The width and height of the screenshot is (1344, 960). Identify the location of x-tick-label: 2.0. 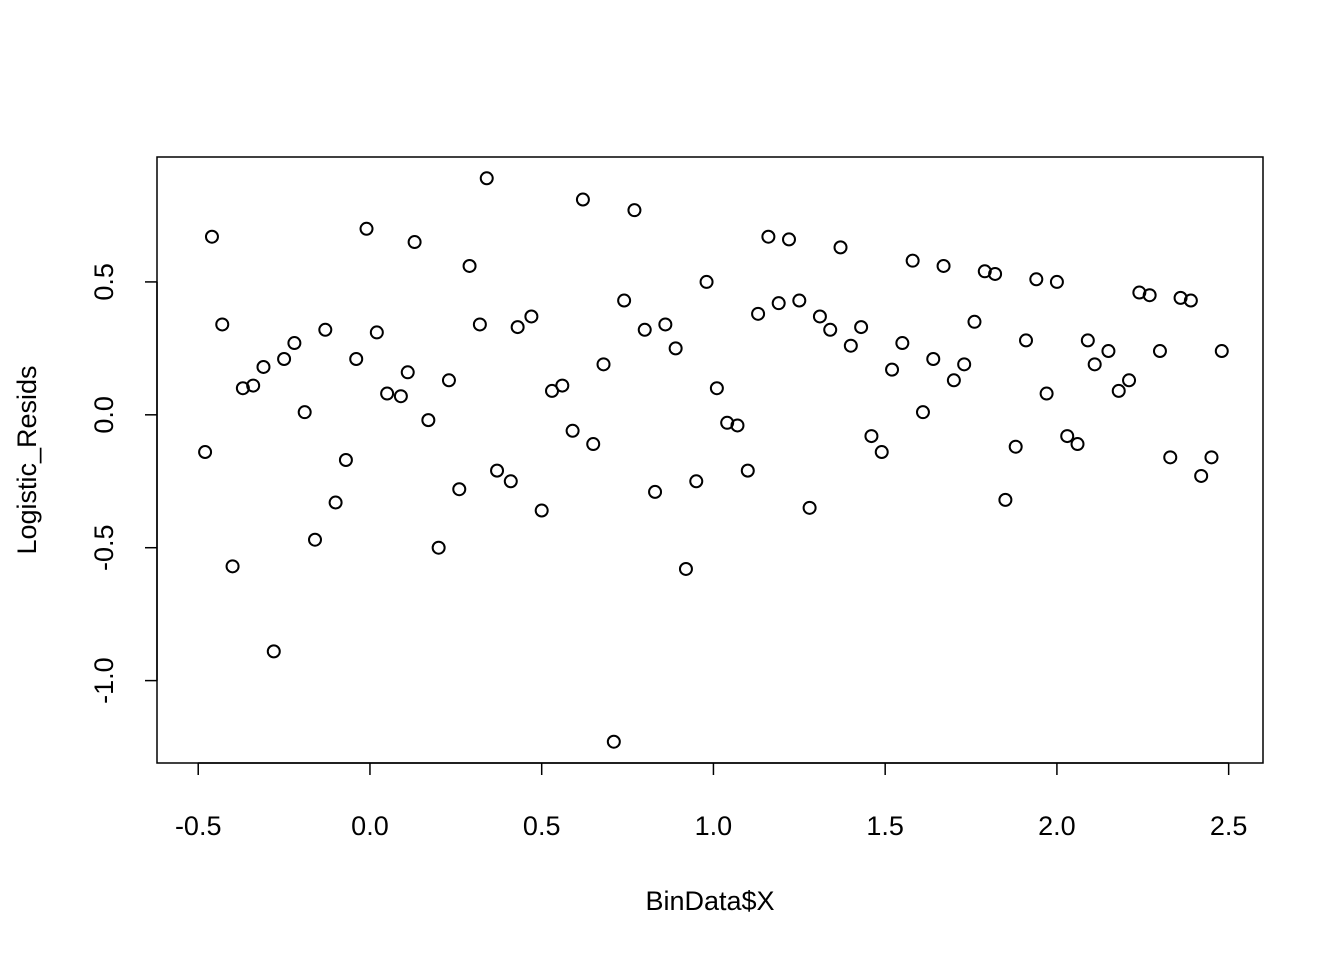
(1057, 826).